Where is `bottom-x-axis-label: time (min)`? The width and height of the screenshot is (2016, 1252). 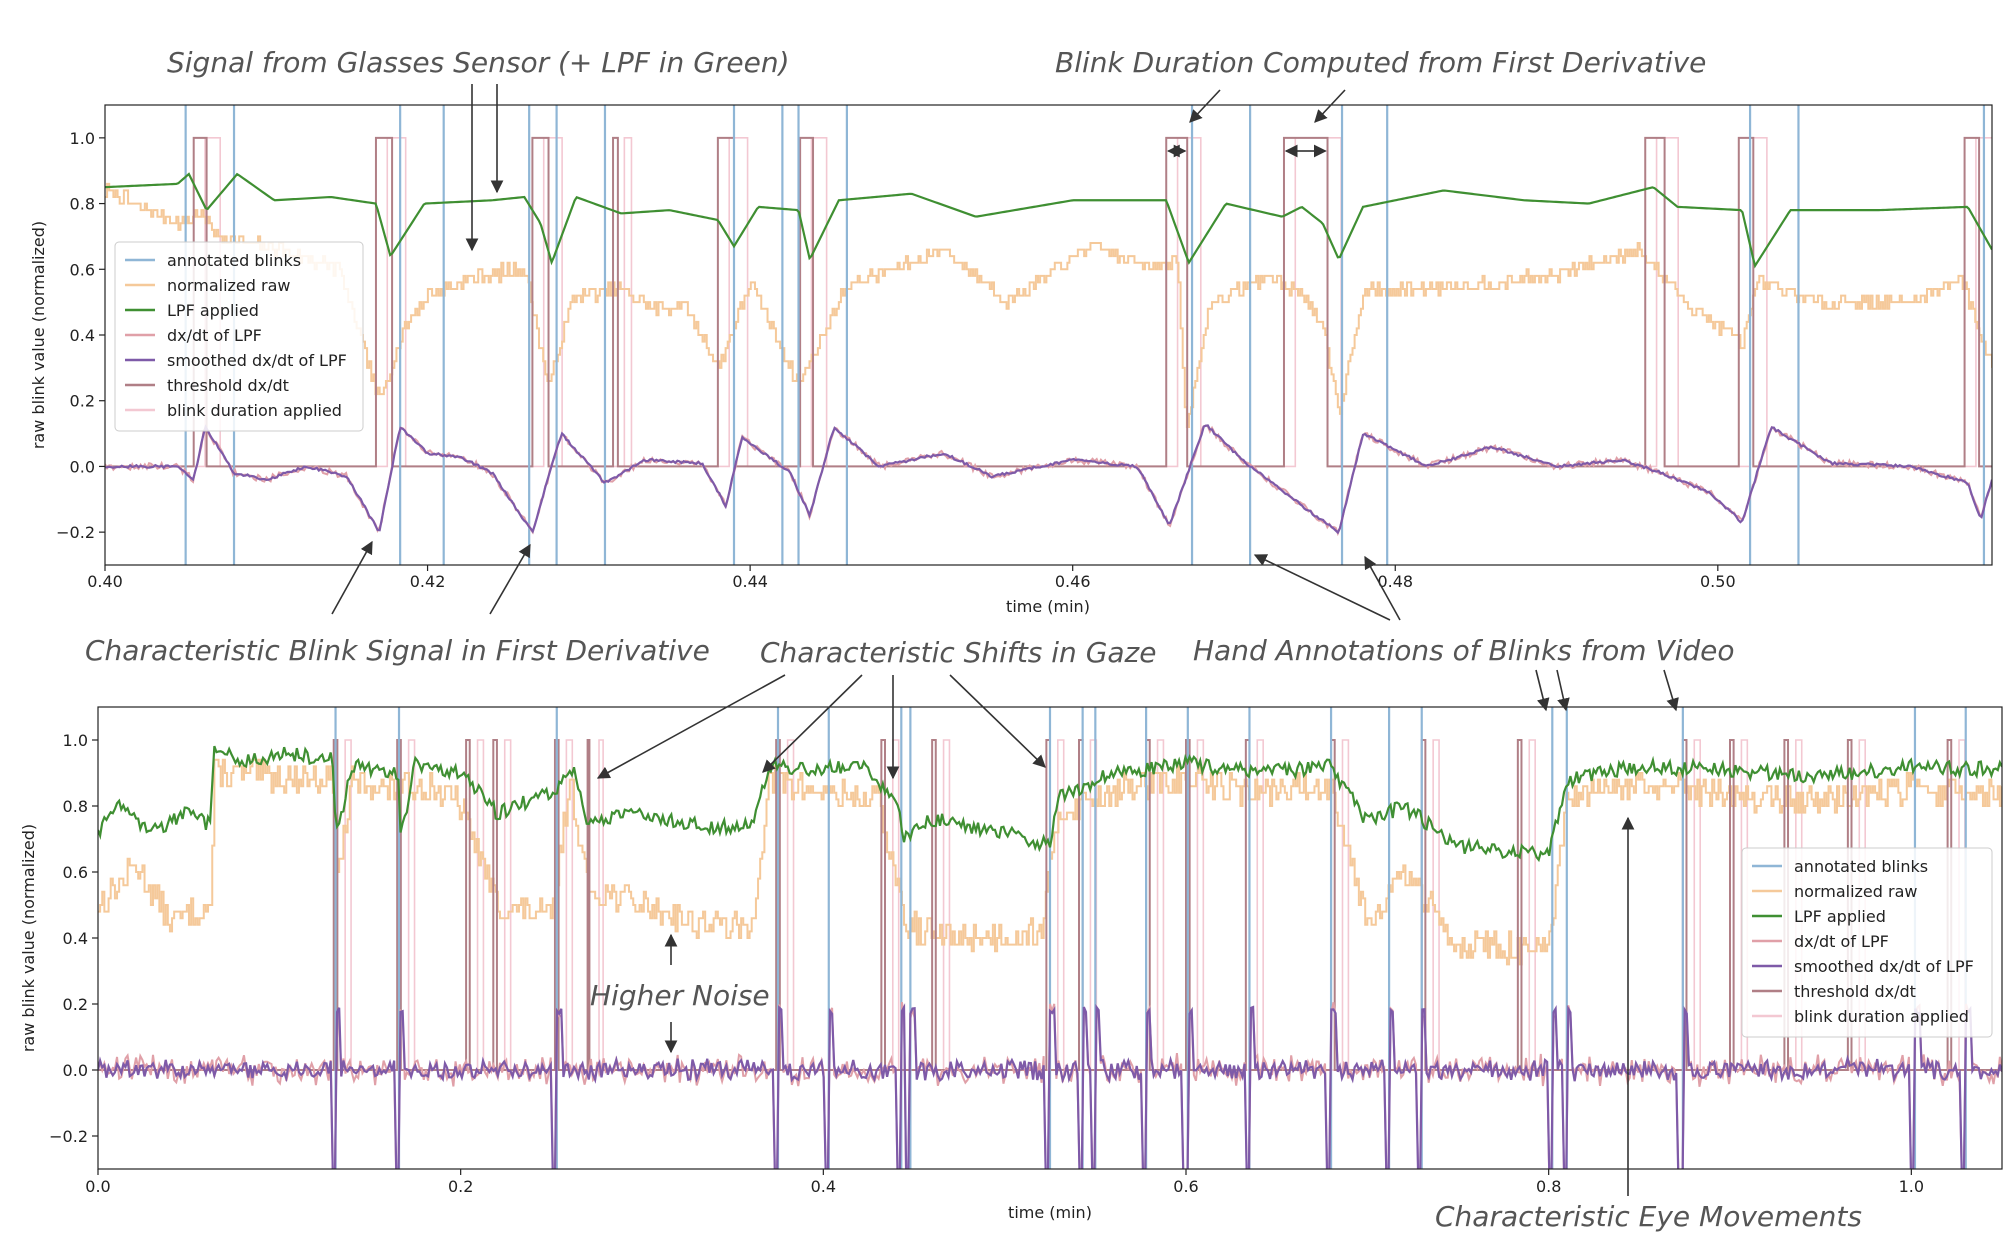 bottom-x-axis-label: time (min) is located at coordinates (1050, 1212).